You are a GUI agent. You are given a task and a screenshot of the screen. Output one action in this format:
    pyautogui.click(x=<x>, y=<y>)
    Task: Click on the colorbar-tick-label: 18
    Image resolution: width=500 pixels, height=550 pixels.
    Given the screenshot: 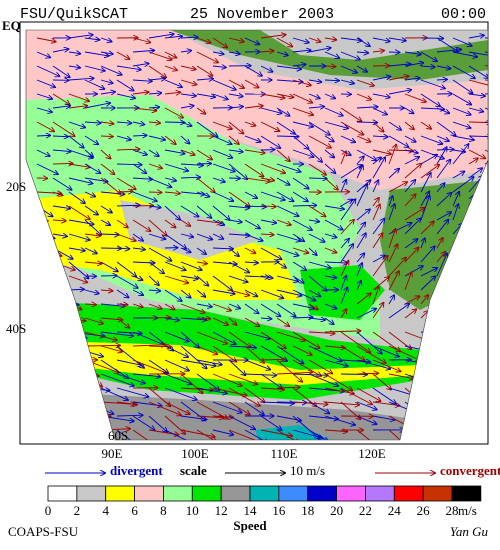 What is the action you would take?
    pyautogui.click(x=307, y=510)
    